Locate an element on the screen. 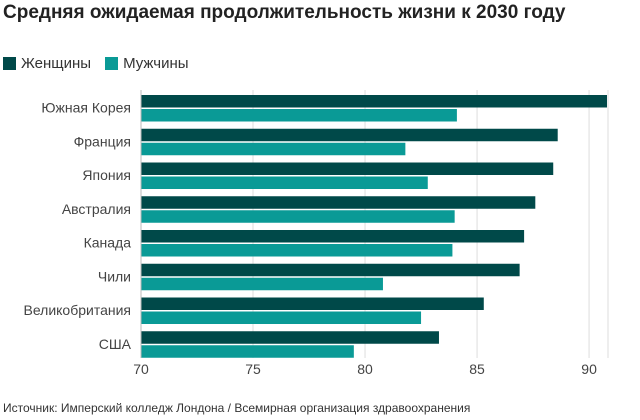 This screenshot has width=640, height=420. x-tick-label-85: 85 is located at coordinates (477, 369).